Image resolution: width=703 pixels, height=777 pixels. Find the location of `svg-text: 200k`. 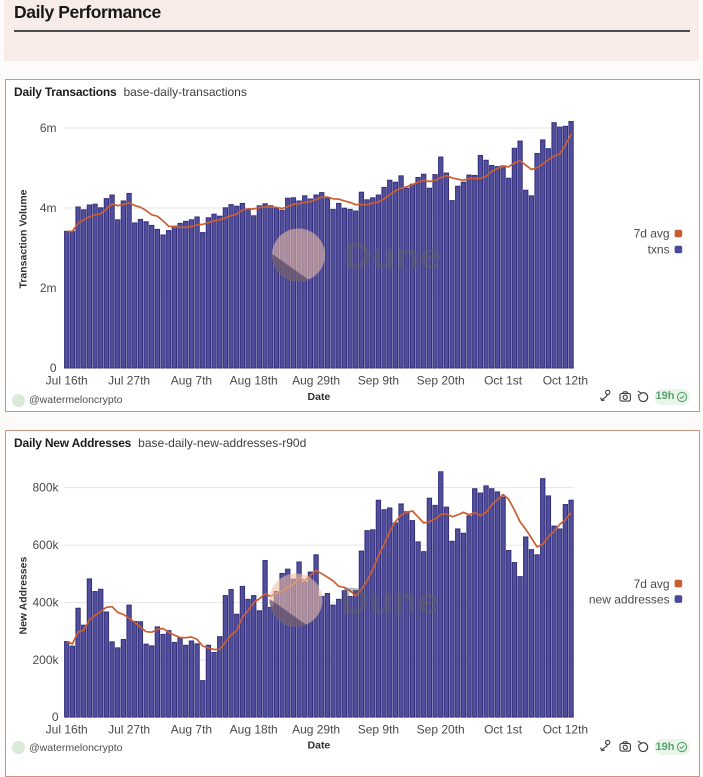

svg-text: 200k is located at coordinates (45, 660).